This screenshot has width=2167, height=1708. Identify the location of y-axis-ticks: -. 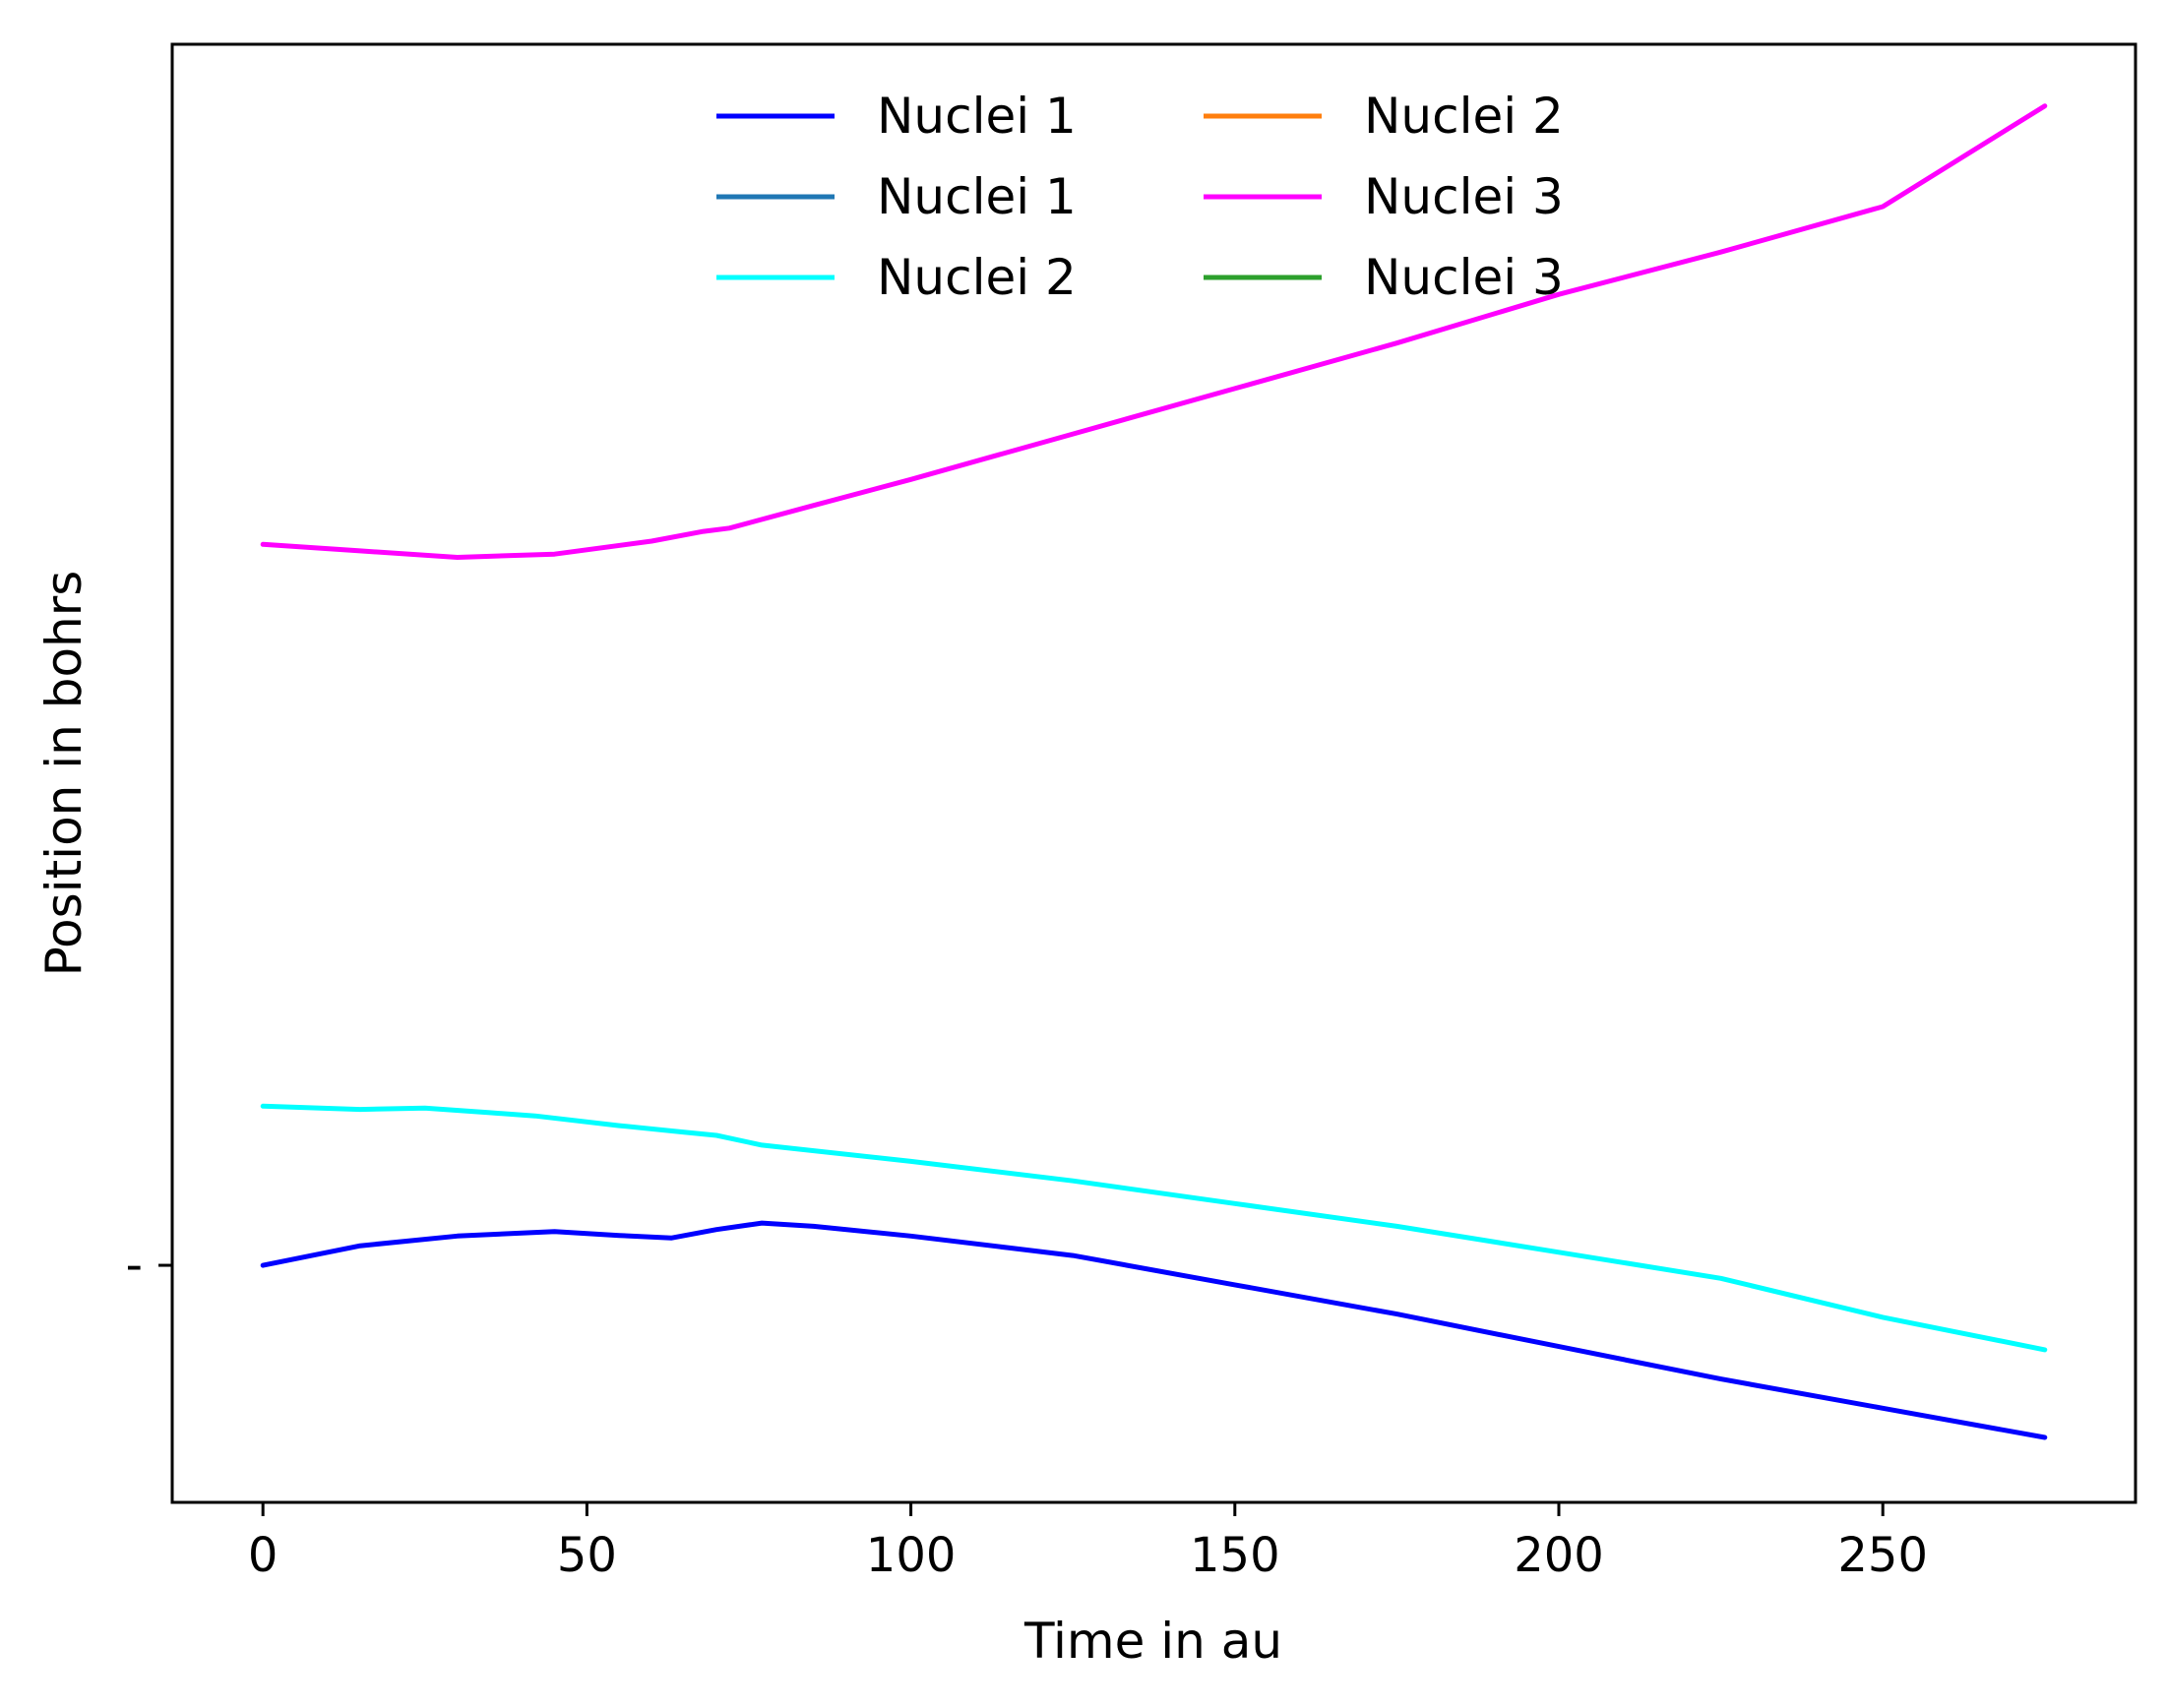
(149, 1265).